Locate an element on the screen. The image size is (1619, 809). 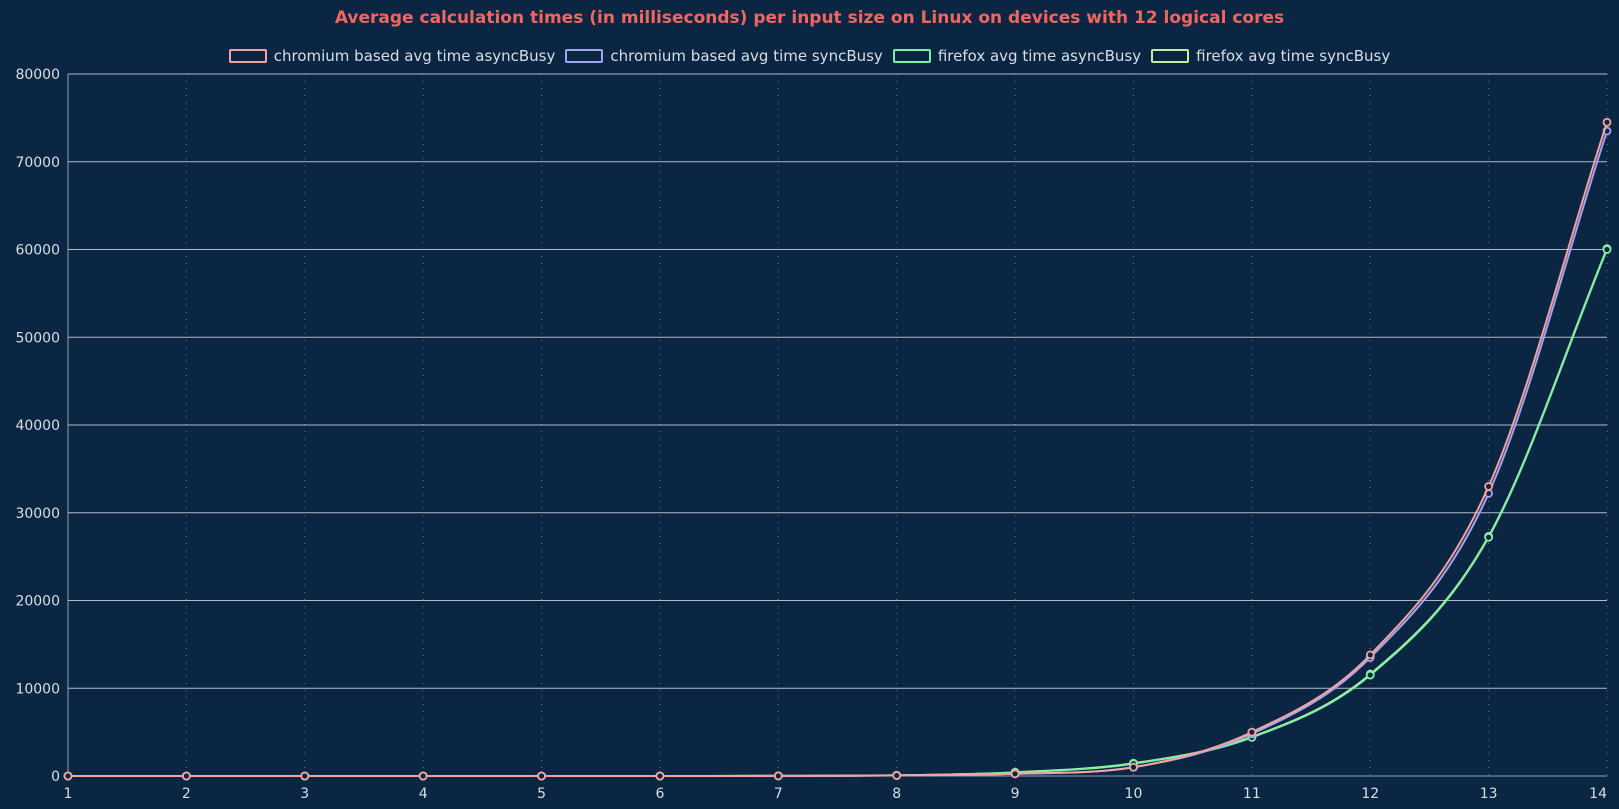
legend-item: chromium based avg time syncBusy is located at coordinates (724, 56).